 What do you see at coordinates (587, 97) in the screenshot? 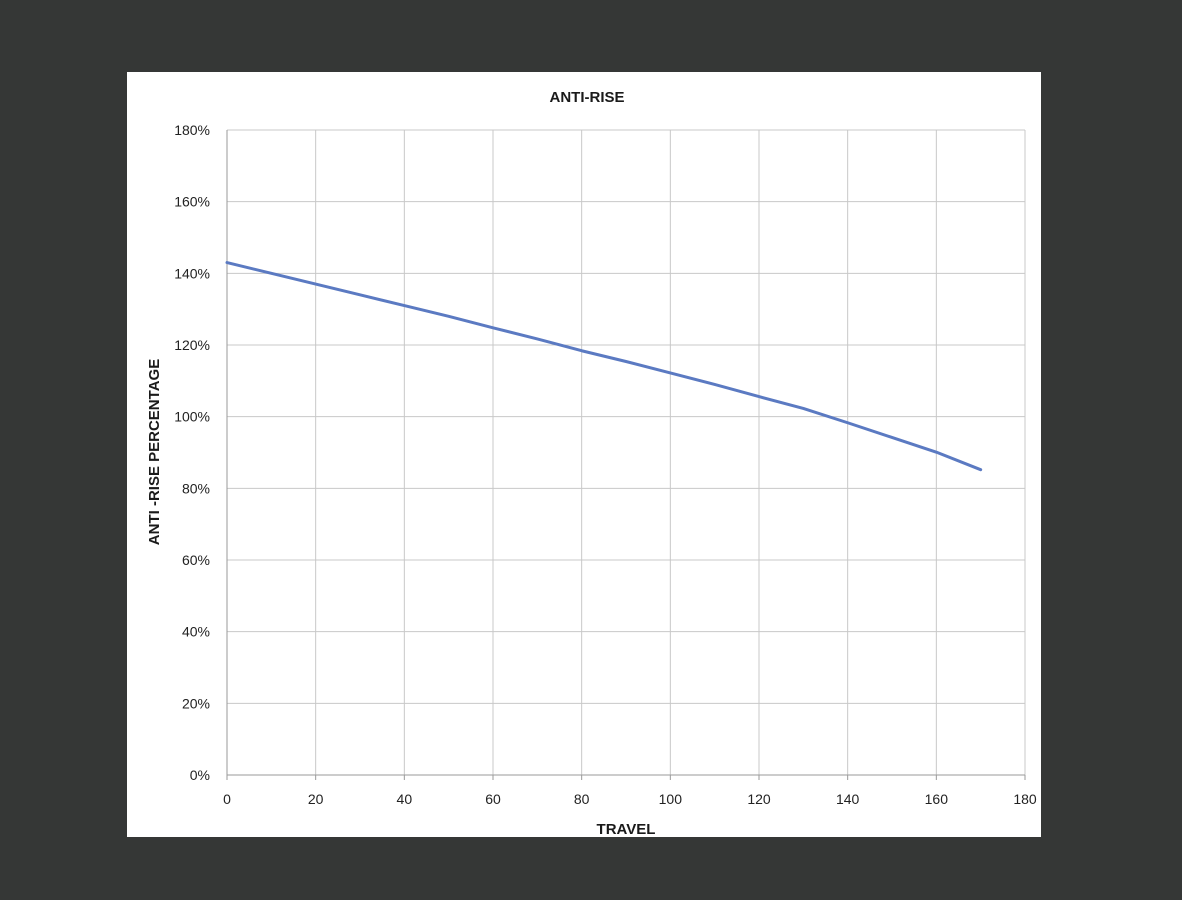
I see `chart-title: ANTI-RISE` at bounding box center [587, 97].